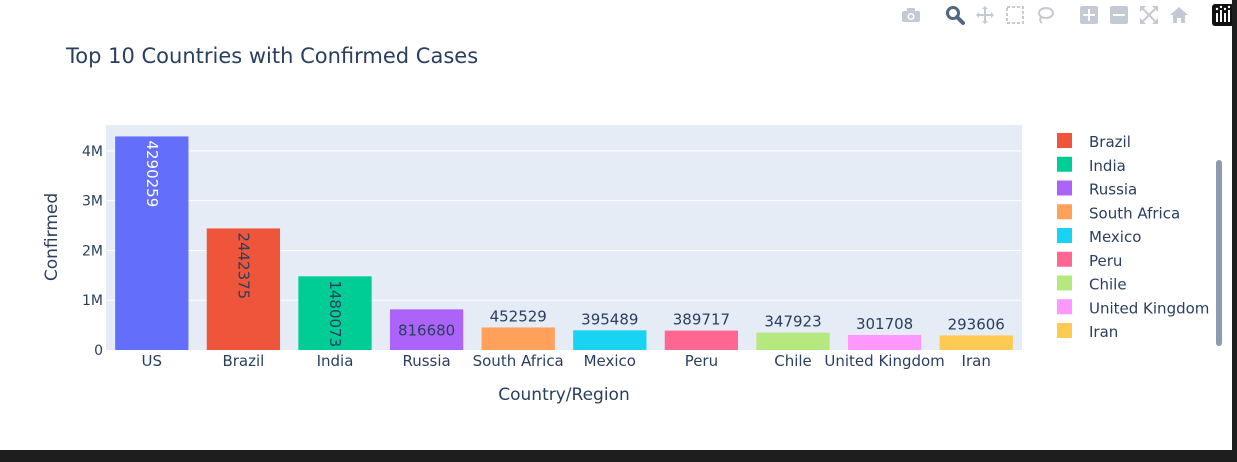 This screenshot has width=1237, height=462. I want to click on bar-value-label: 816680, so click(426, 331).